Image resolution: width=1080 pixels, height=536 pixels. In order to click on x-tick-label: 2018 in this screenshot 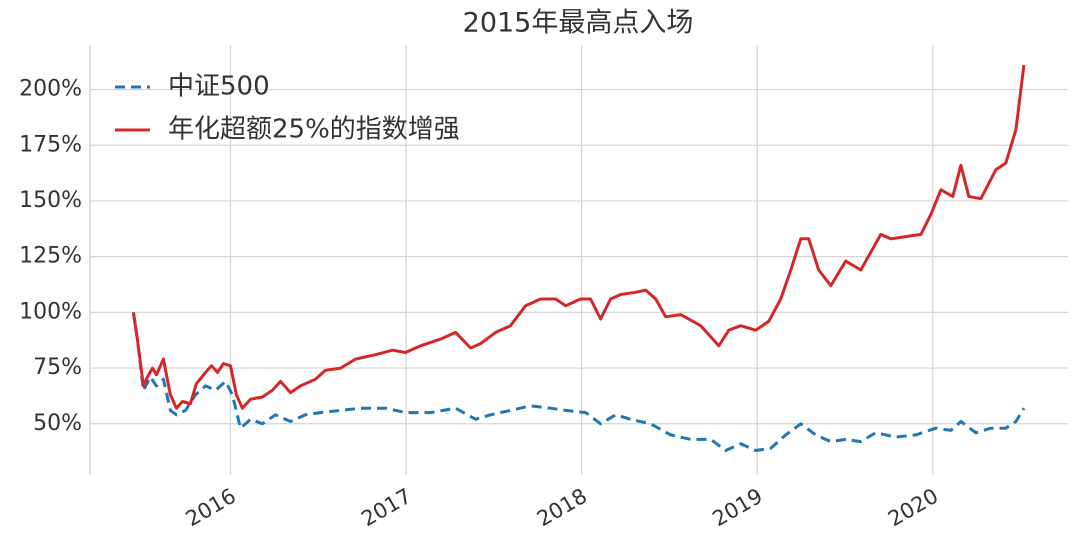, I will do `click(562, 508)`.